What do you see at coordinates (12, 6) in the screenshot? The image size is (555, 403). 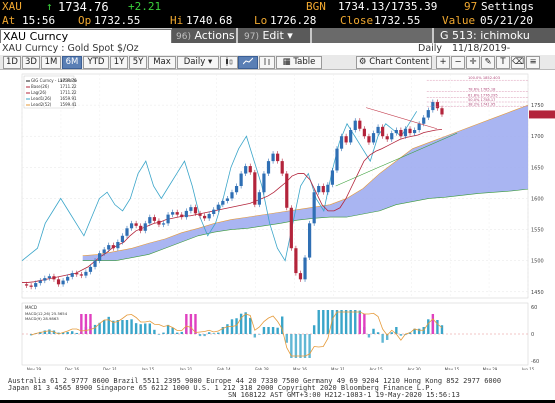 I see `ticker: XAU` at bounding box center [12, 6].